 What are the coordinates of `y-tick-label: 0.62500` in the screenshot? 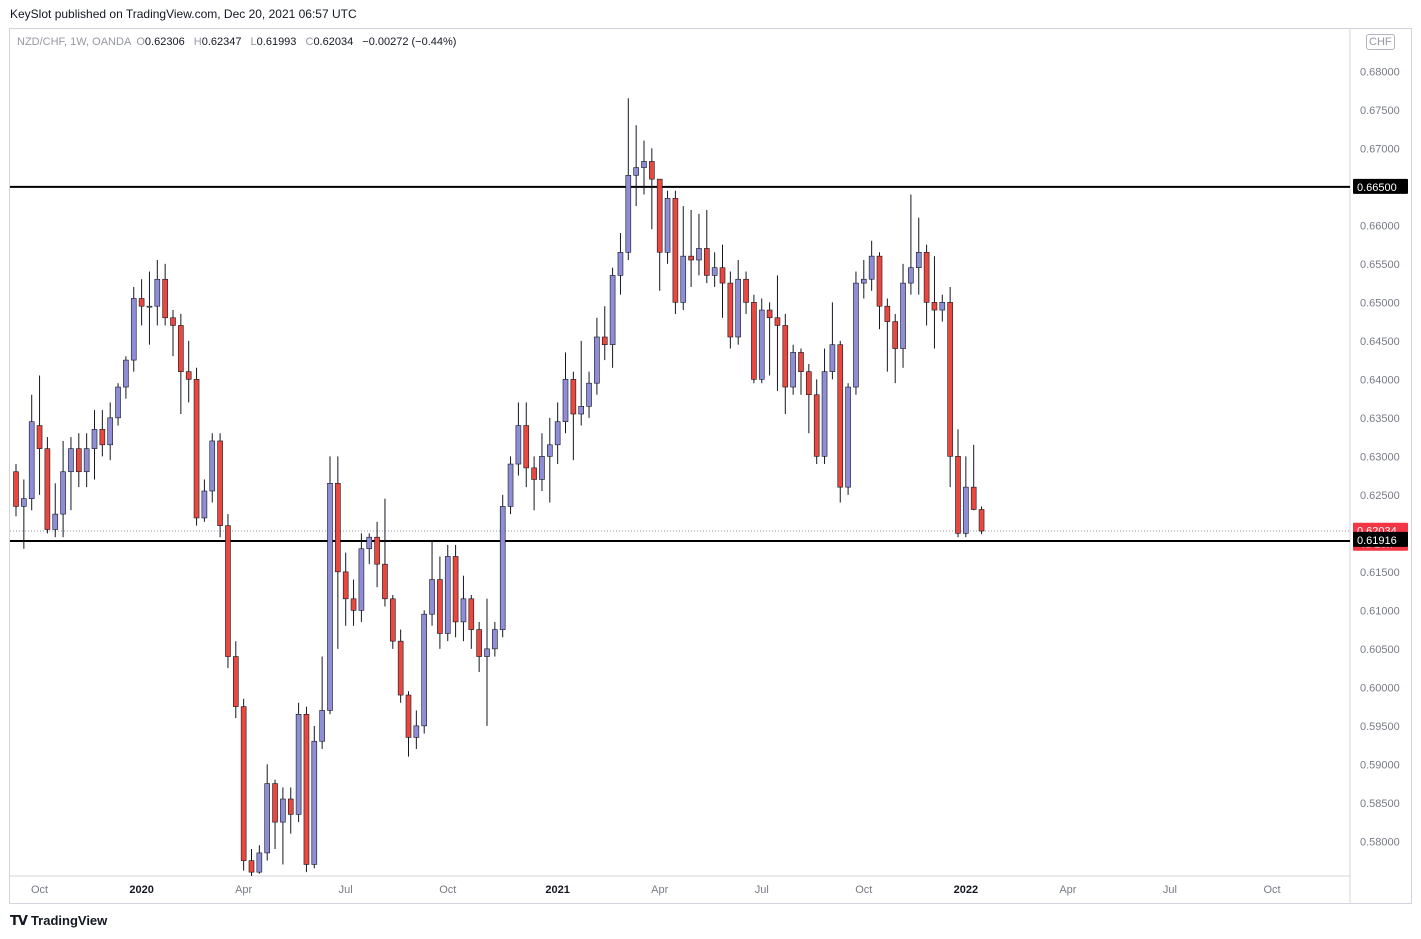 It's located at (1380, 496).